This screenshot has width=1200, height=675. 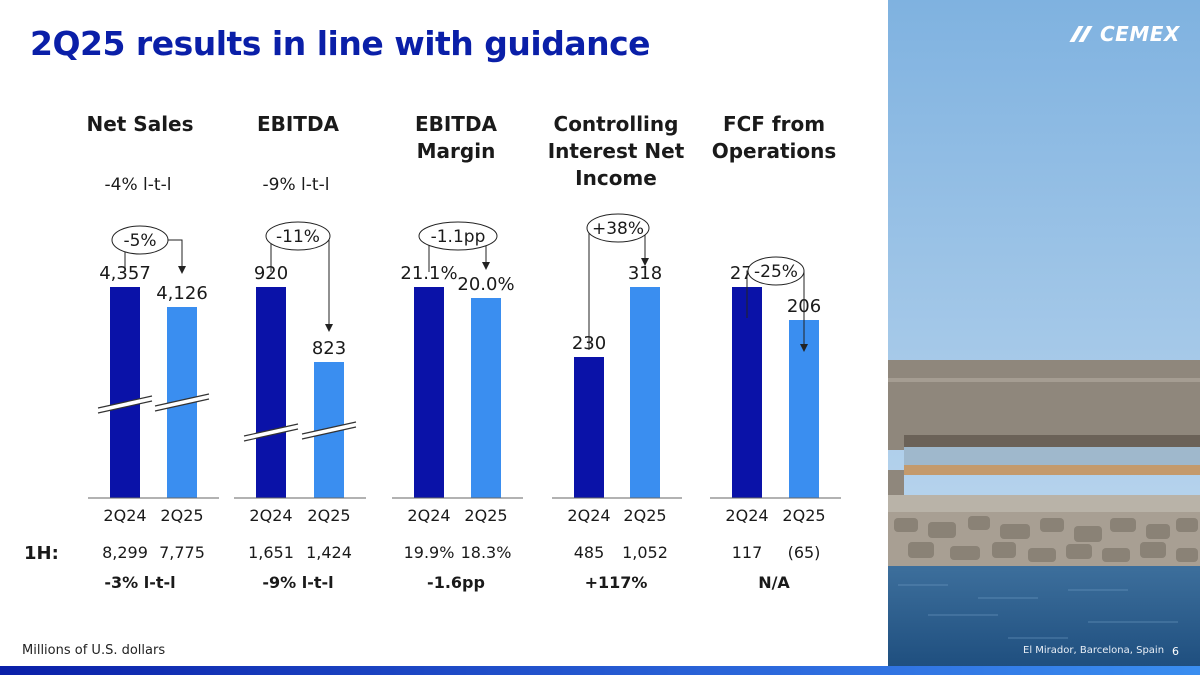 I want to click on chart-title-line: Margin, so click(x=456, y=151).